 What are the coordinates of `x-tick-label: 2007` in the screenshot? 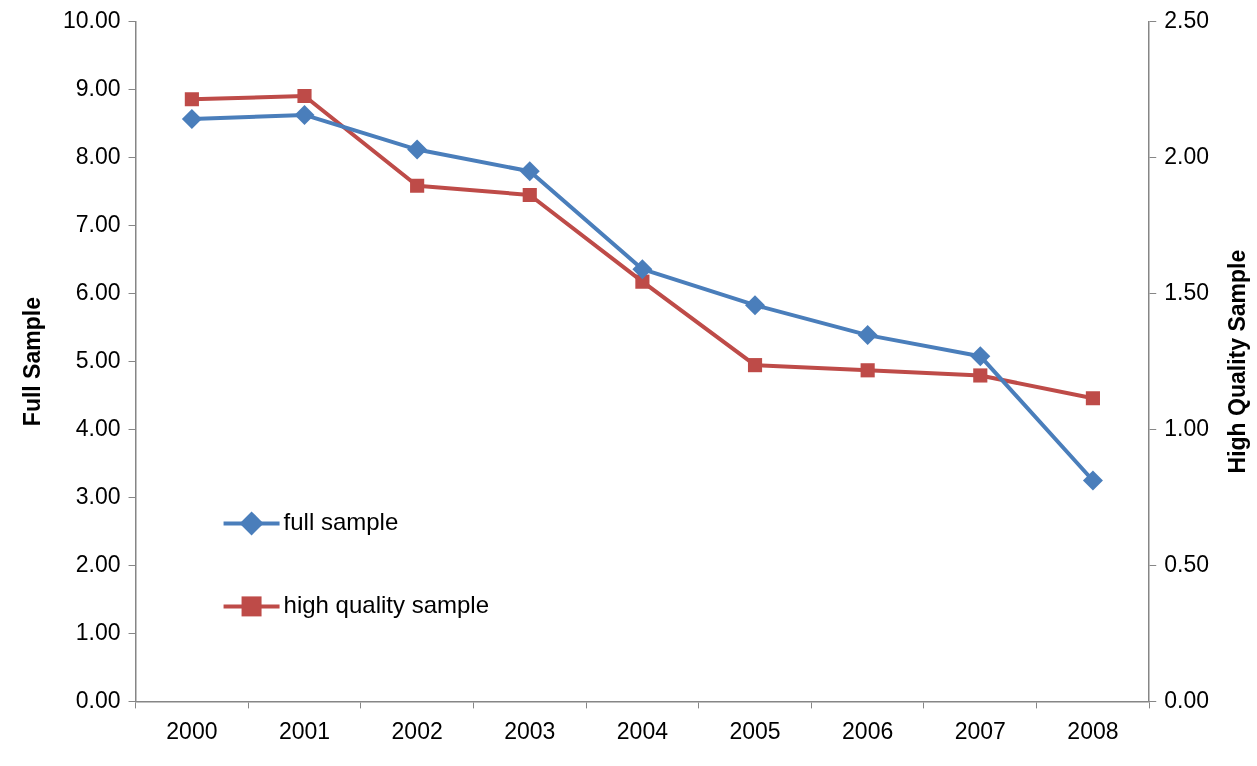 It's located at (980, 730).